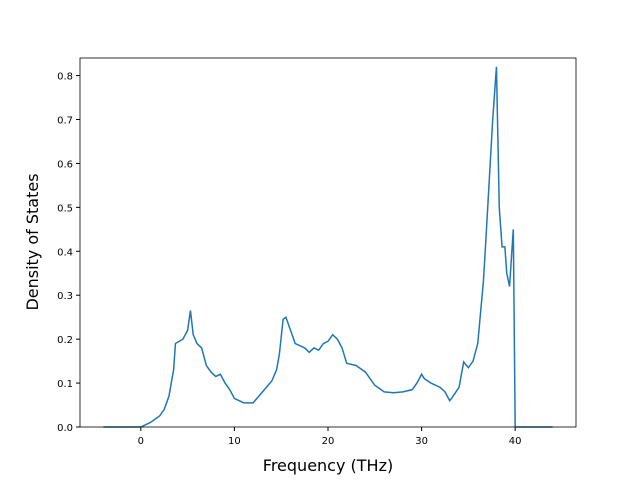 The height and width of the screenshot is (484, 640). I want to click on y-tick-label: 0.8, so click(65, 77).